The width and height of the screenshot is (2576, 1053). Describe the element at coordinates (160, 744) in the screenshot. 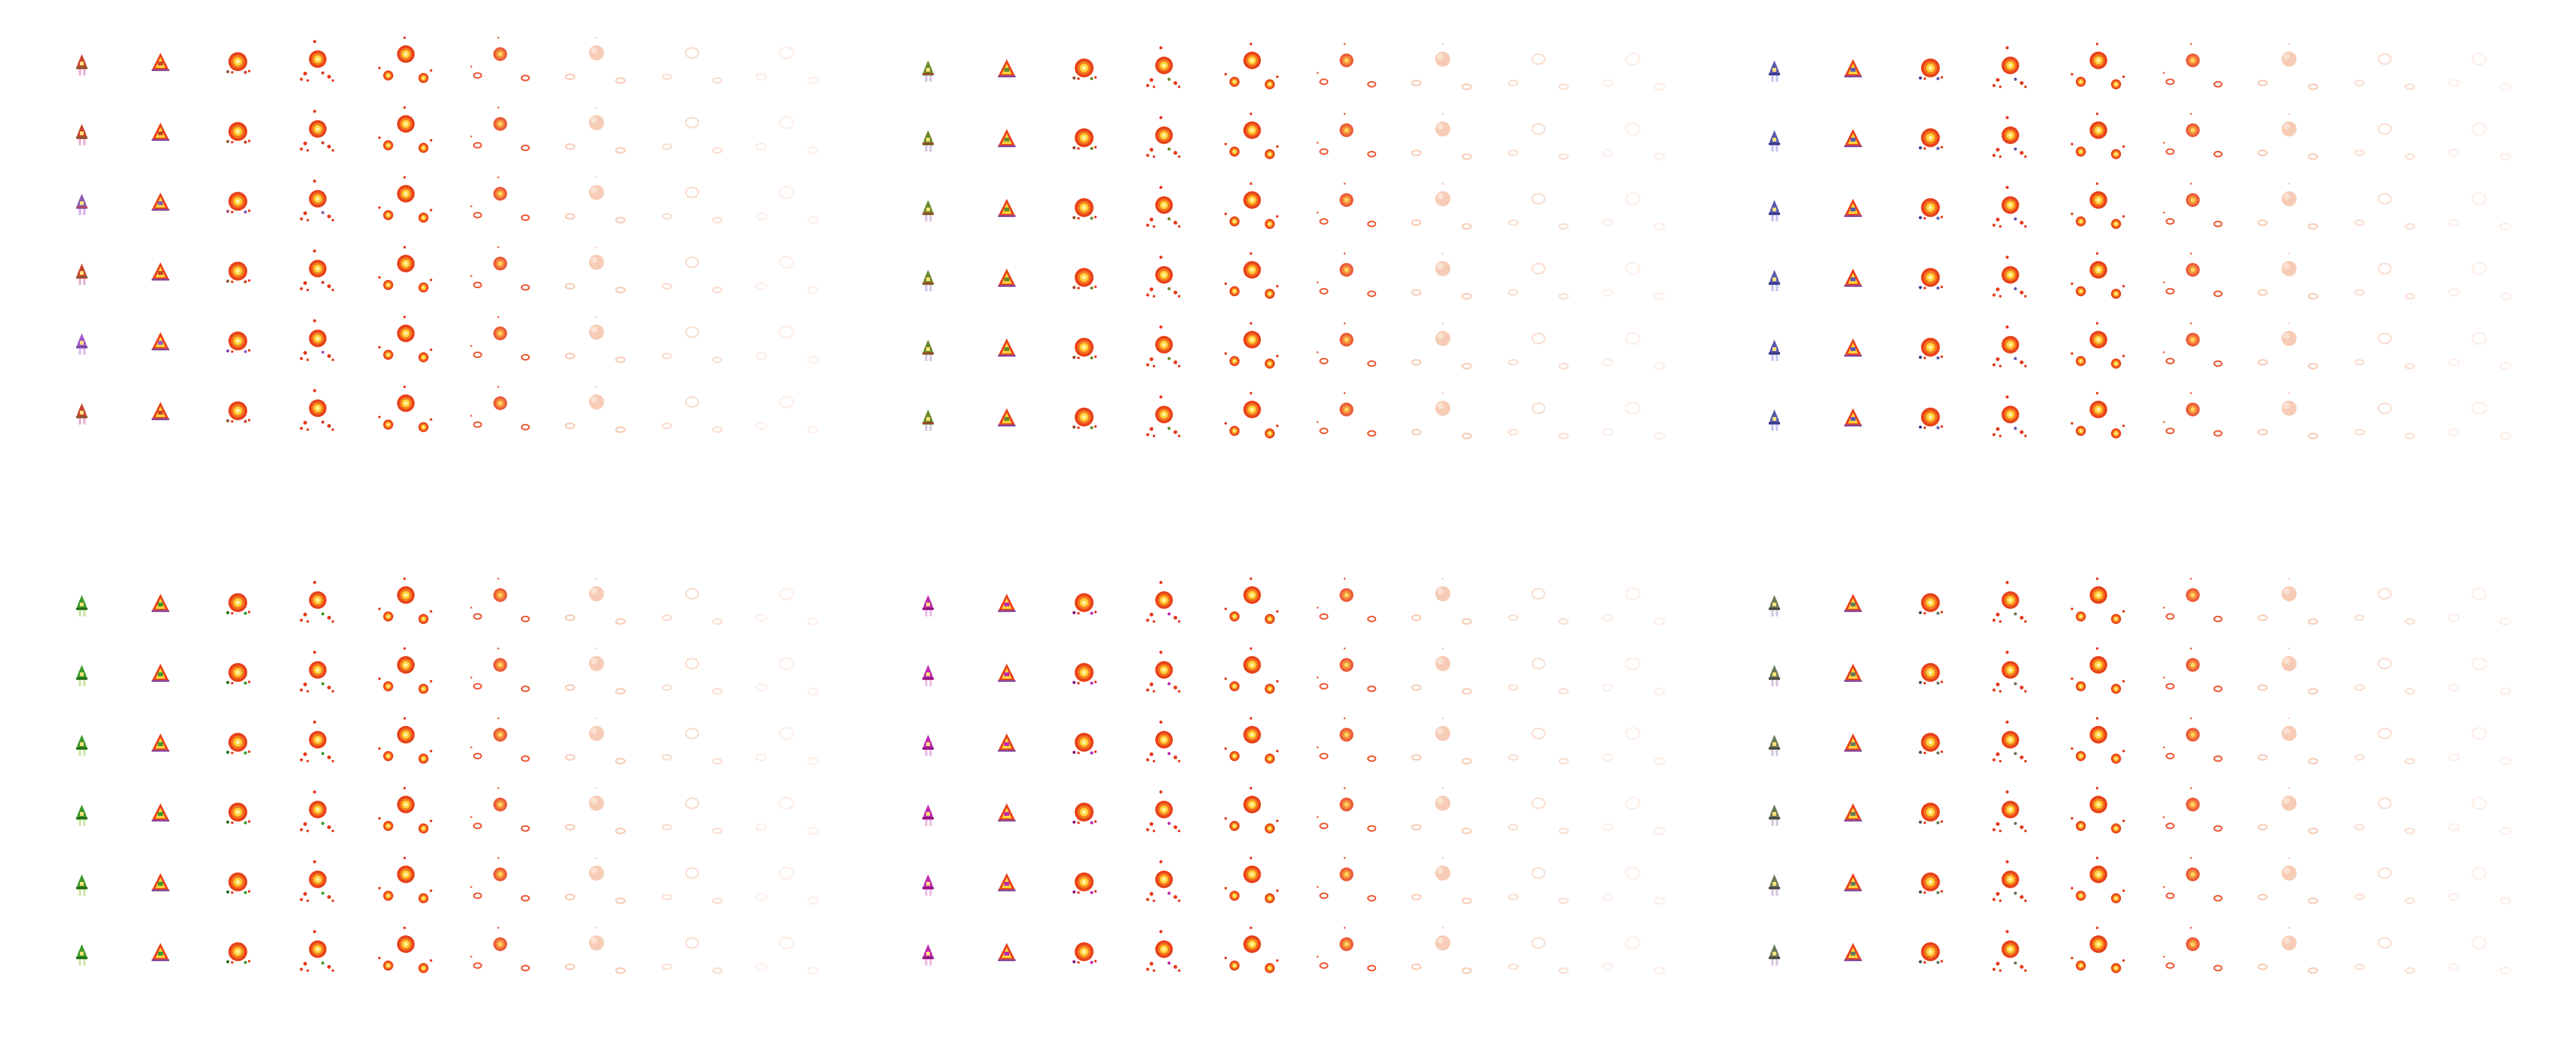

I see `ship-hull-remnant` at that location.